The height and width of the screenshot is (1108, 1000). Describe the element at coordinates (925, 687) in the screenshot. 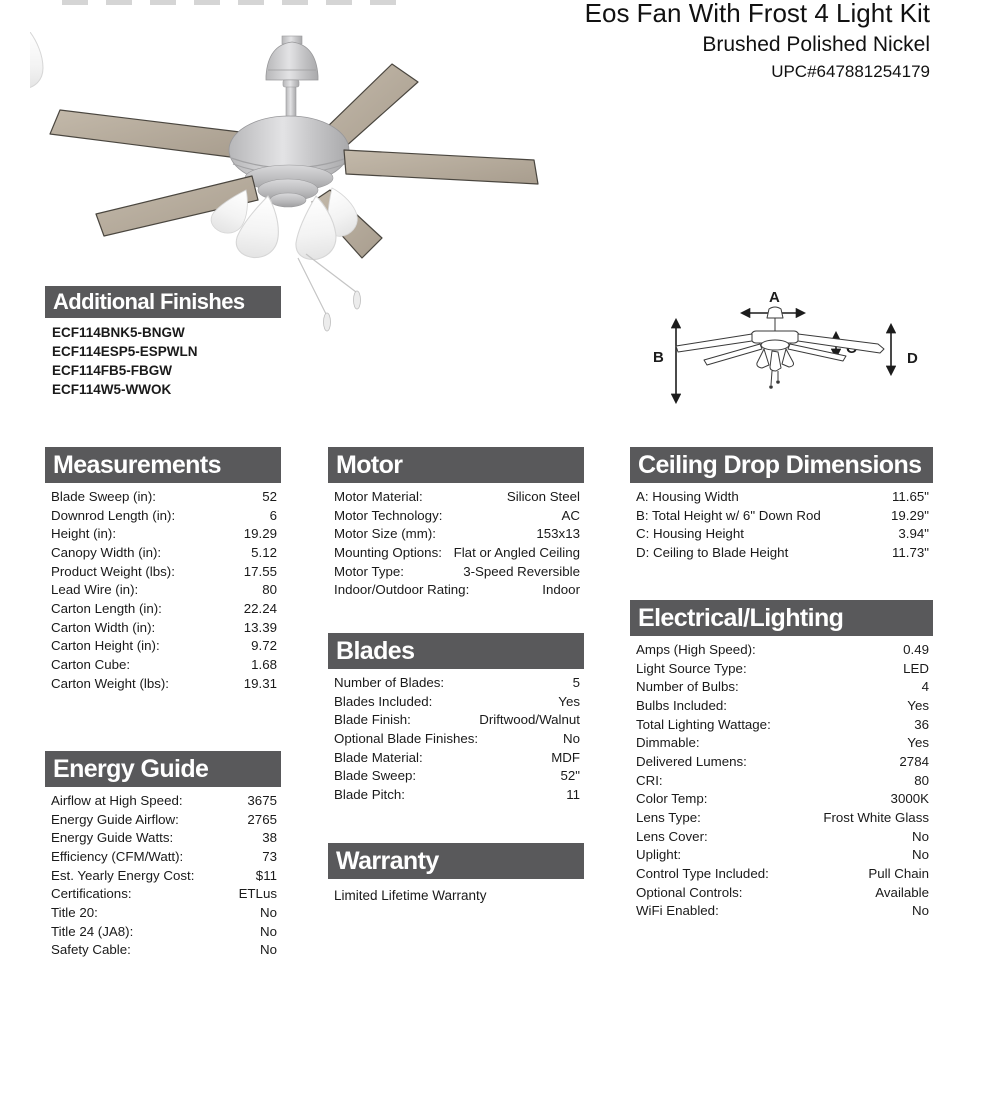

I see `spec-value: 4` at that location.